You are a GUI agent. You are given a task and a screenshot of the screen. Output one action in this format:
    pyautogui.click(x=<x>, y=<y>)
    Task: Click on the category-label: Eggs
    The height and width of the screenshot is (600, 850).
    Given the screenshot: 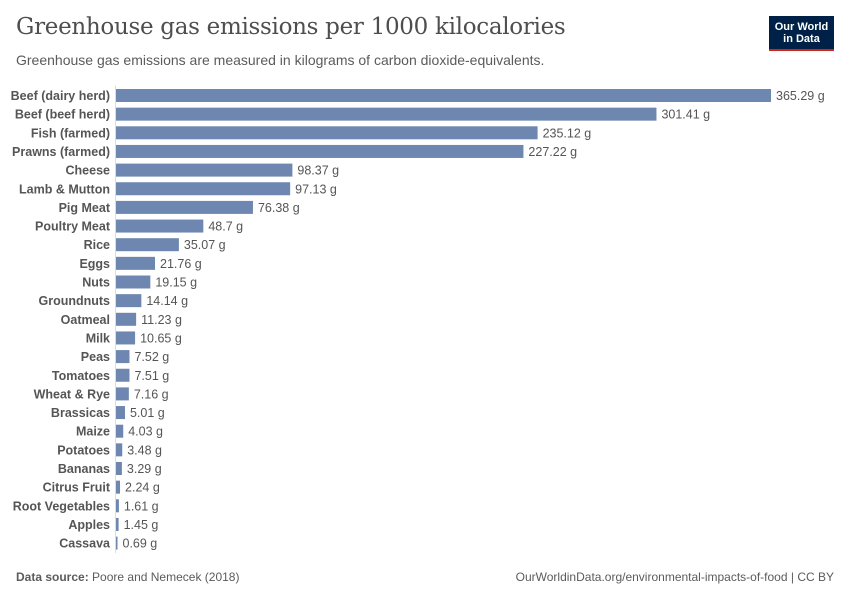 What is the action you would take?
    pyautogui.click(x=94, y=264)
    